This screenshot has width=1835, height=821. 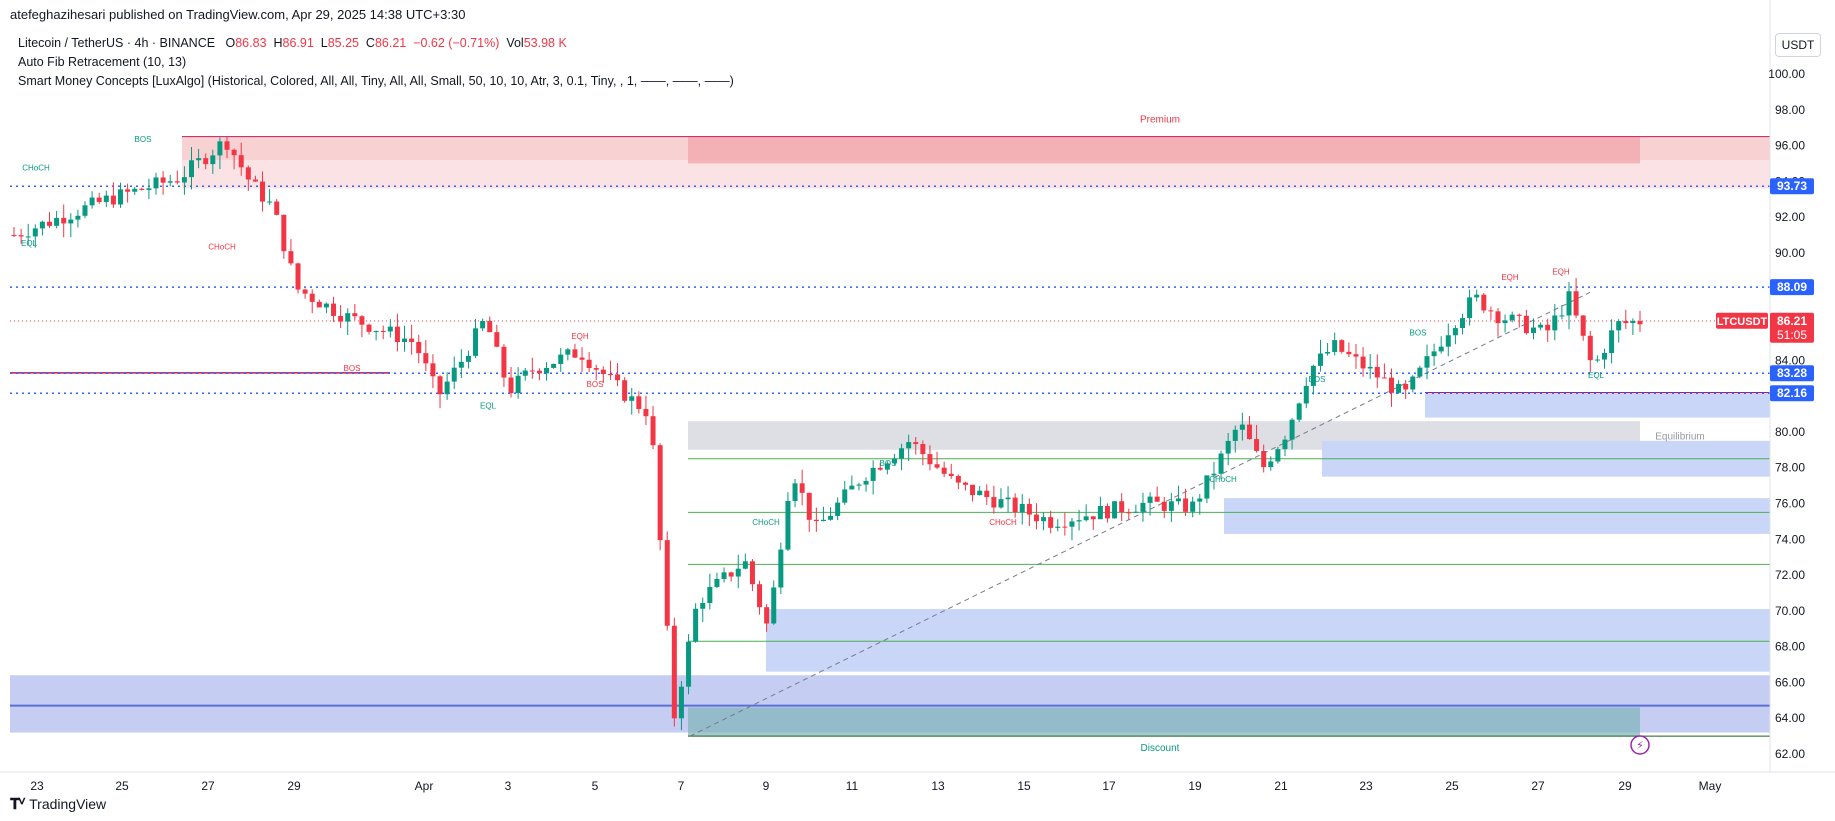 I want to click on x-tick-label: 23, so click(x=1366, y=786).